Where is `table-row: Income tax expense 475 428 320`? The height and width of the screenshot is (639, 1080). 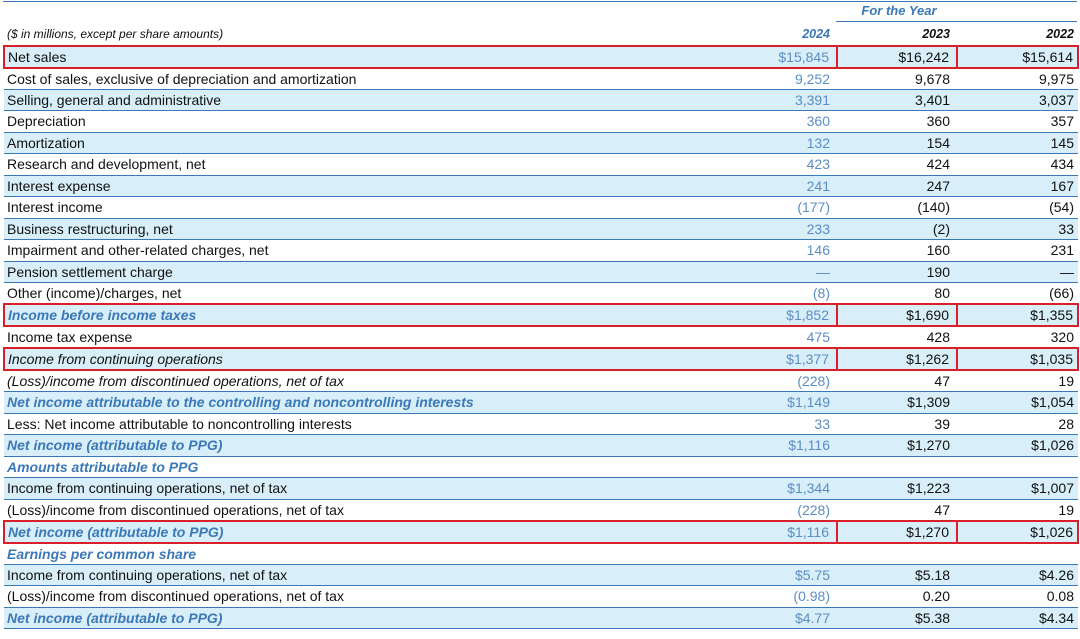 table-row: Income tax expense 475 428 320 is located at coordinates (541, 337).